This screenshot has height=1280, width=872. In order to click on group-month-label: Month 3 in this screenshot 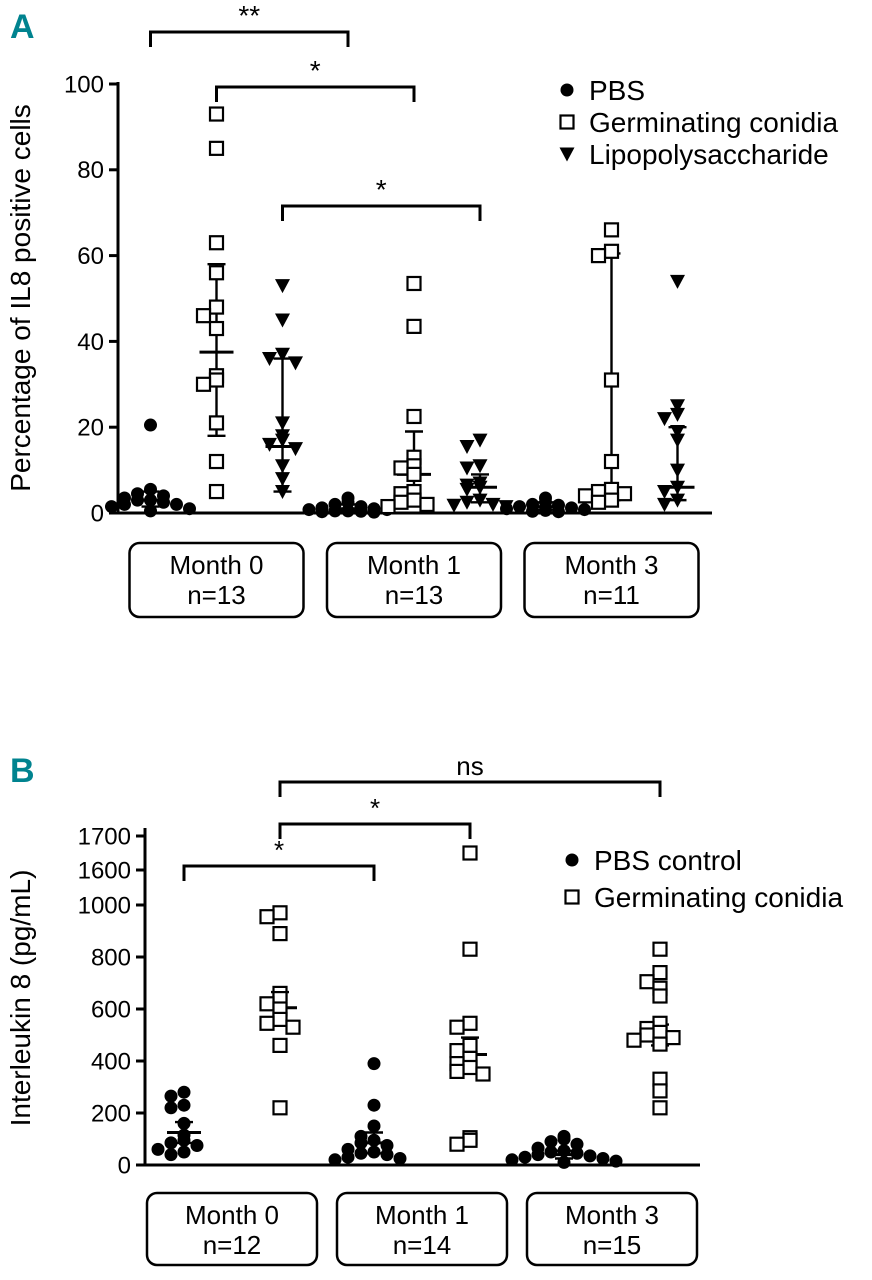, I will do `click(612, 565)`.